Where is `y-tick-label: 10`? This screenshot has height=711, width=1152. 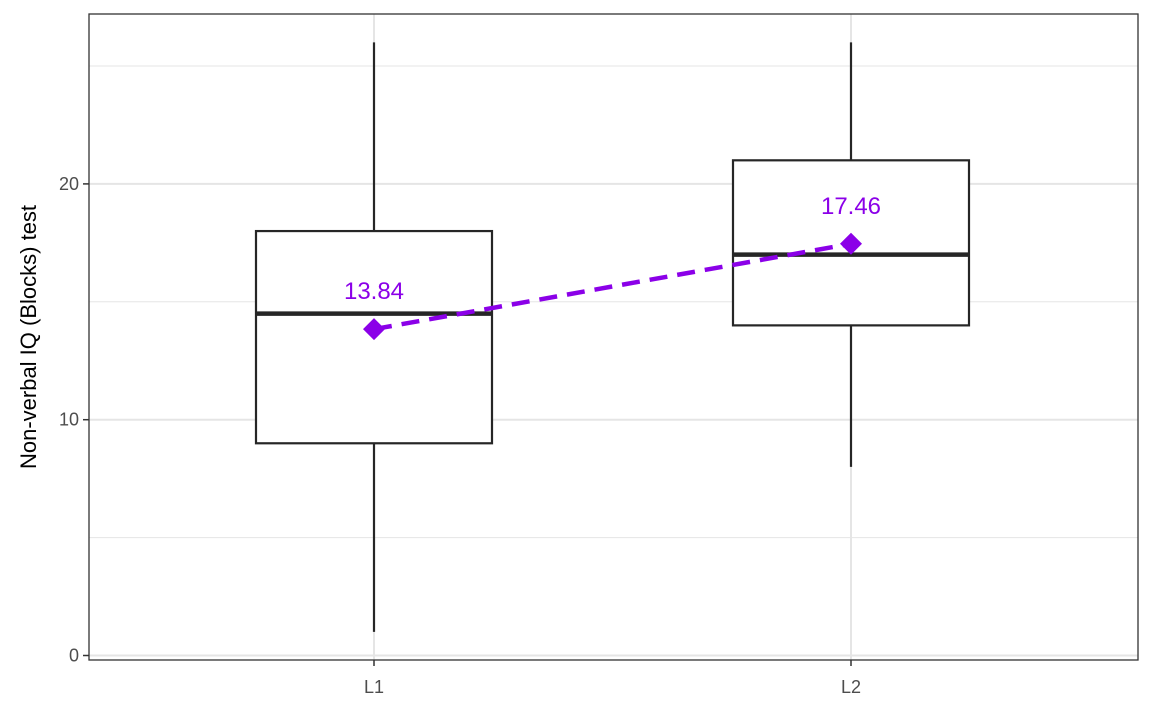
y-tick-label: 10 is located at coordinates (69, 420).